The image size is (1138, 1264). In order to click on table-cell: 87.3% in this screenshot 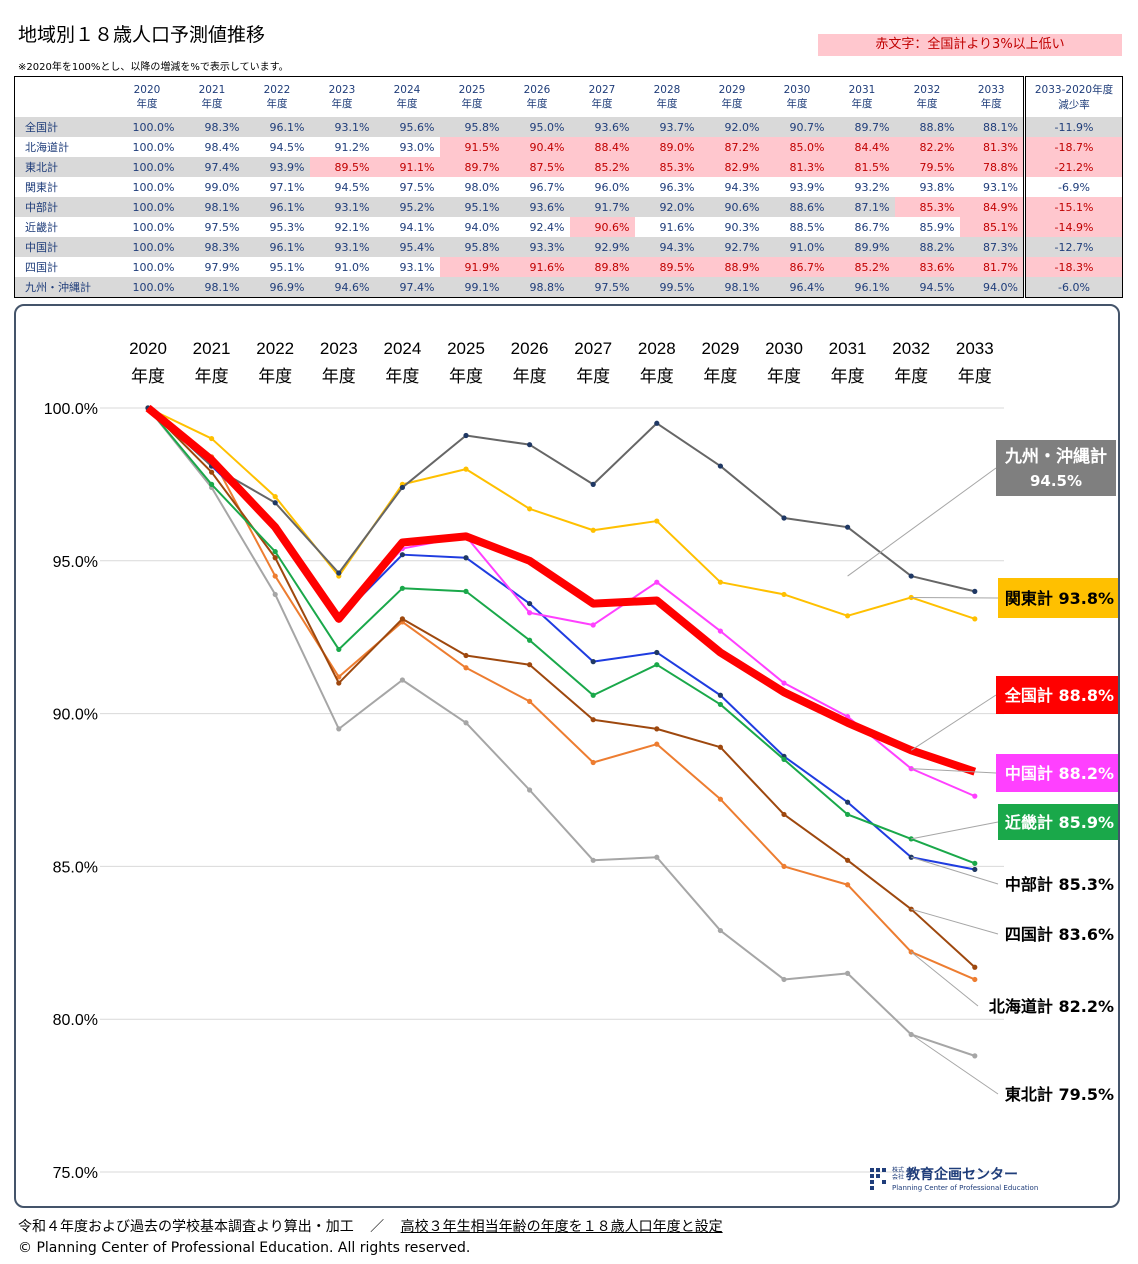, I will do `click(992, 247)`.